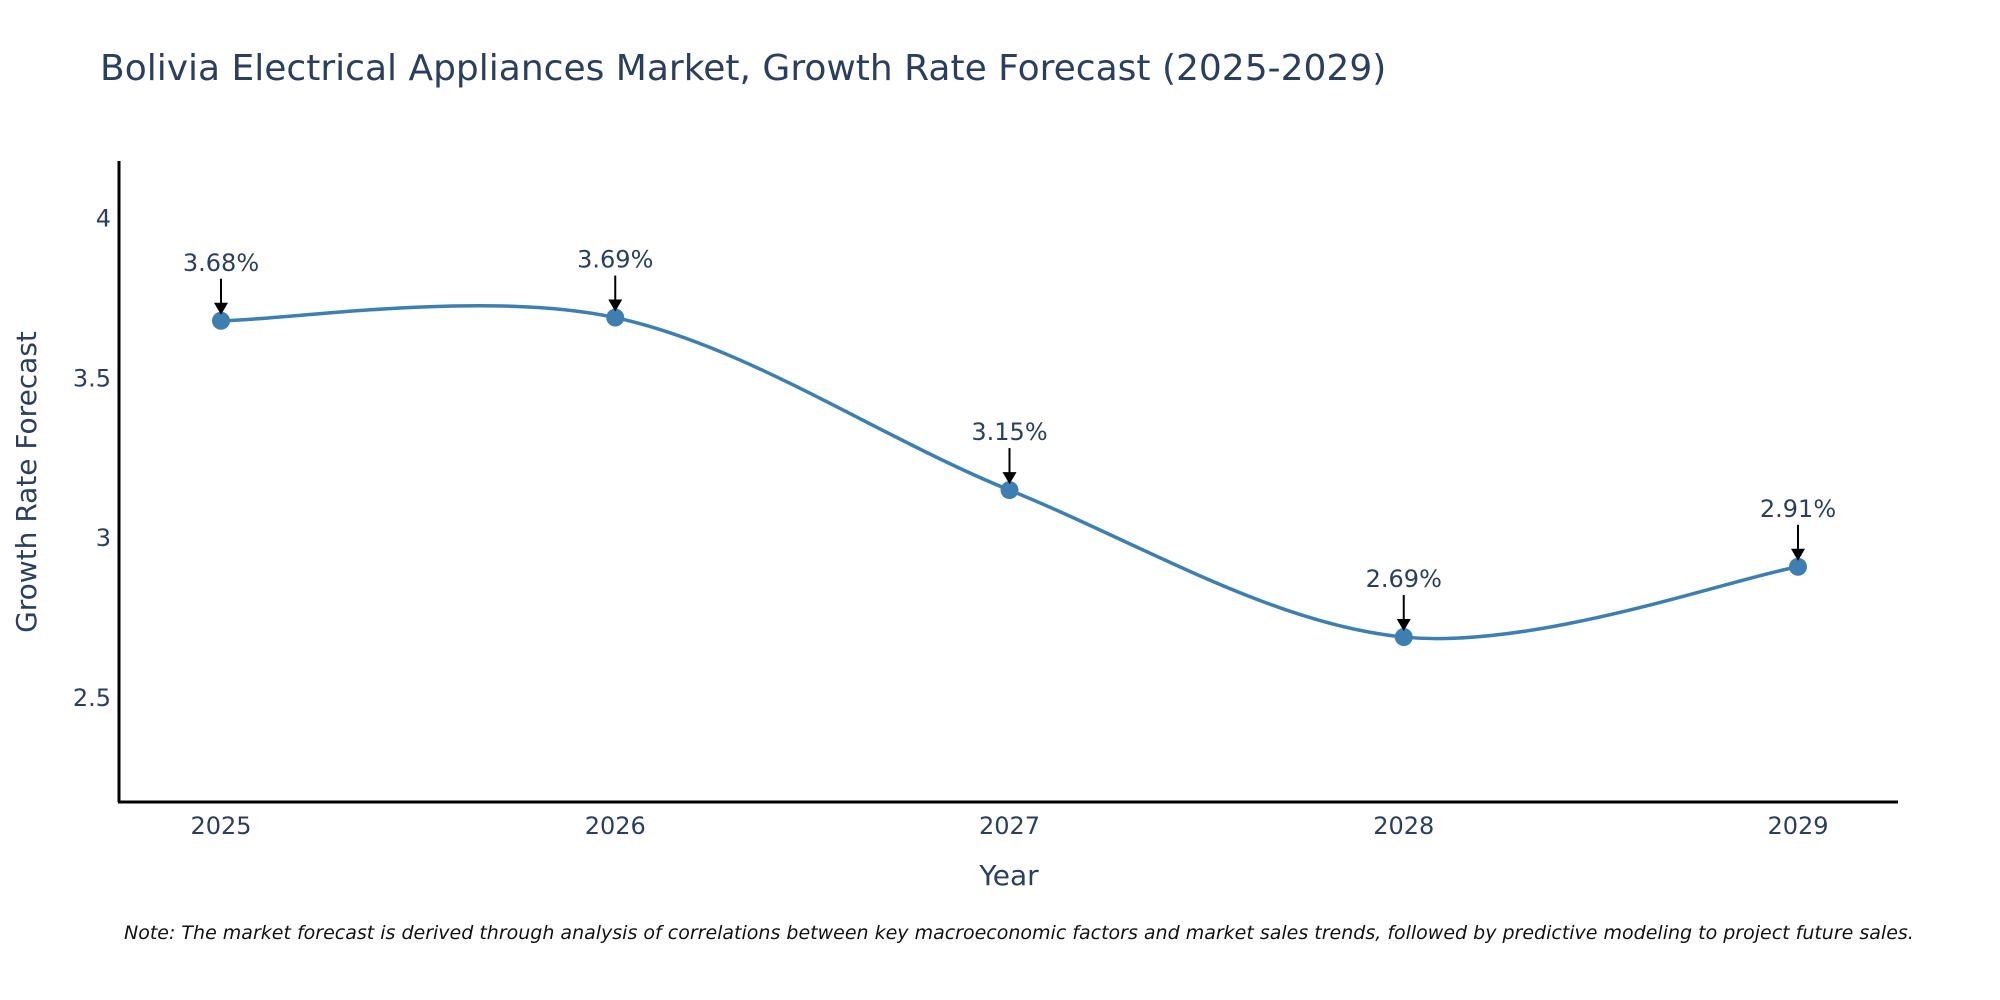 This screenshot has width=2000, height=1000. Describe the element at coordinates (92, 378) in the screenshot. I see `y-tick-label: 3.5` at that location.